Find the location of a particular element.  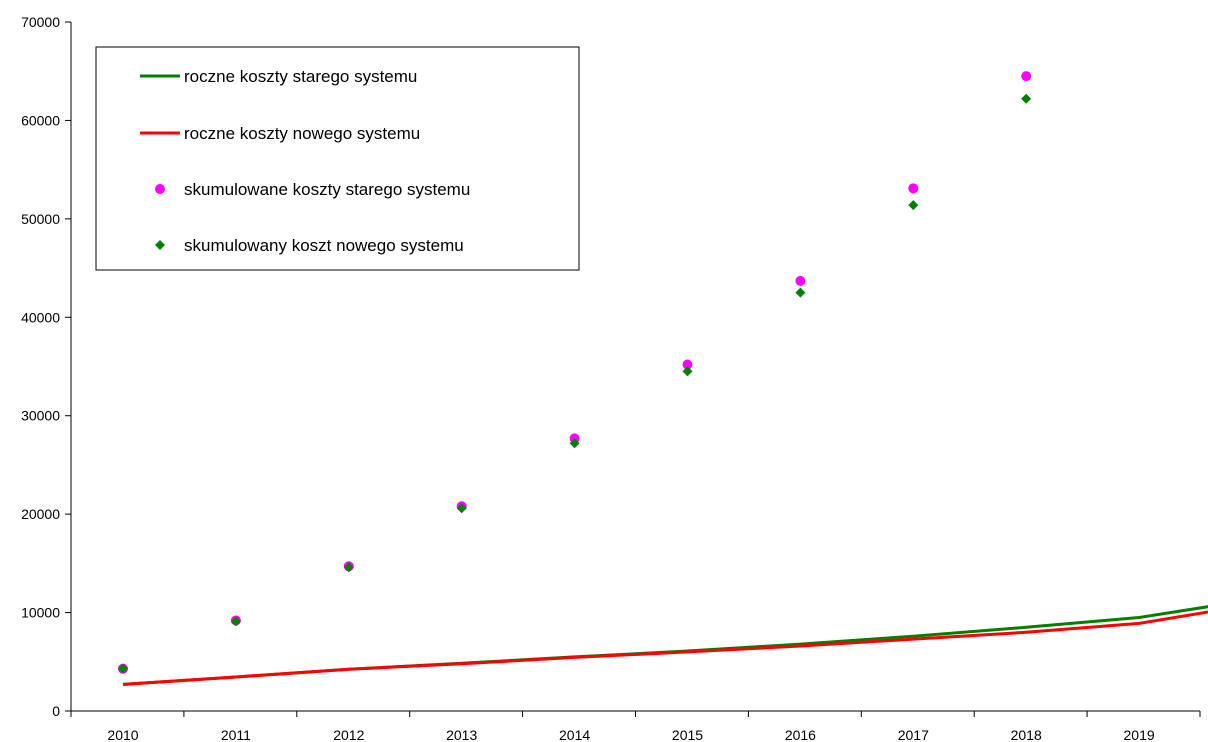

x-tick-label: 2016 is located at coordinates (800, 734).